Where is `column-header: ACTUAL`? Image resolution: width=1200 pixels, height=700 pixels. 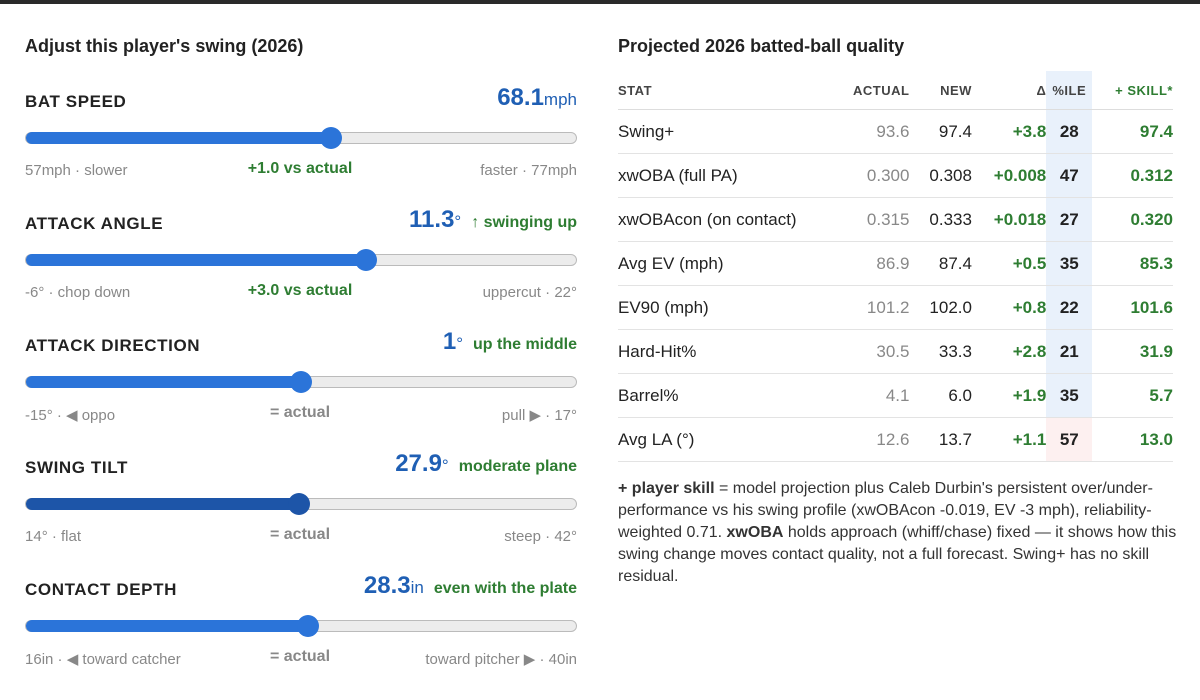 column-header: ACTUAL is located at coordinates (870, 90).